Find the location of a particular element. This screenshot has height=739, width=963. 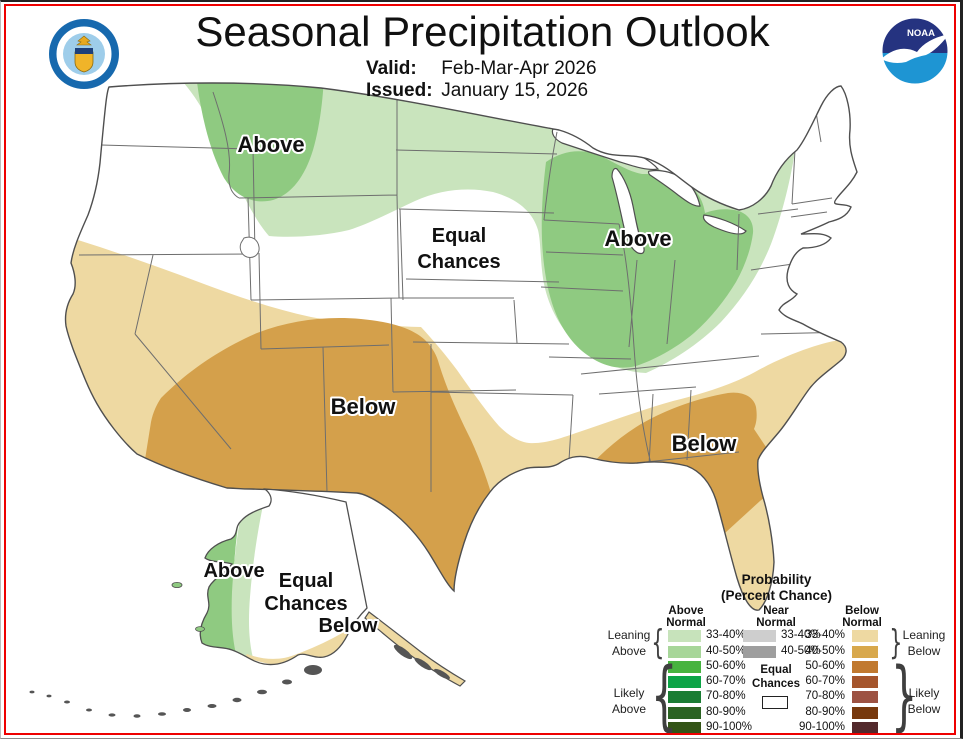

brace-likely-below: } is located at coordinates (904, 694).